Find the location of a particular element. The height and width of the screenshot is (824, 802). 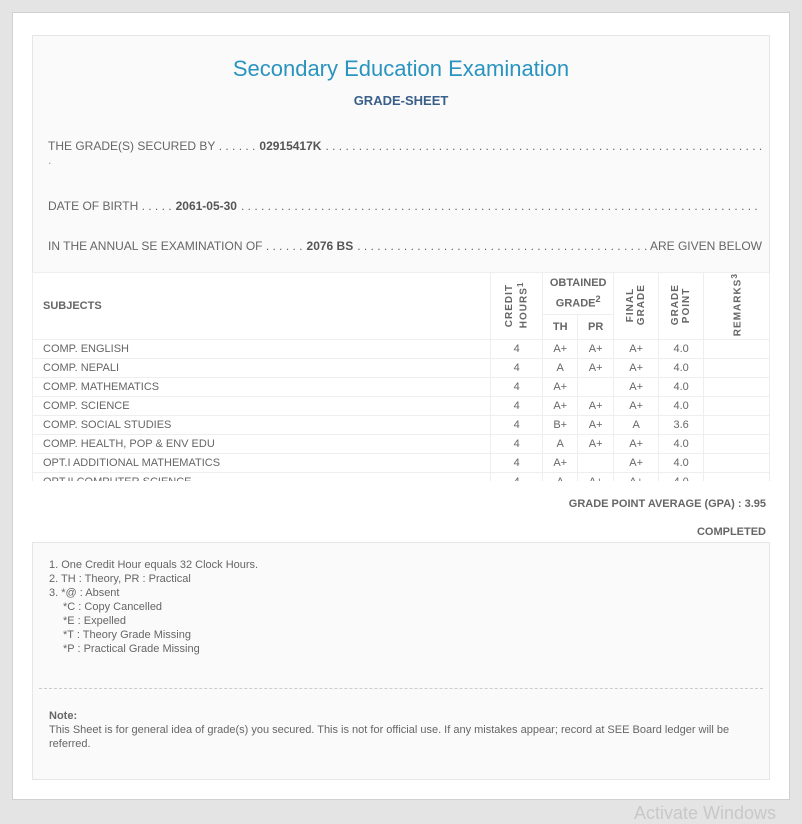

table-row: OPT.I ADDITIONAL MATHEMATICS 4 A+ A+ 4.0 is located at coordinates (400, 463).